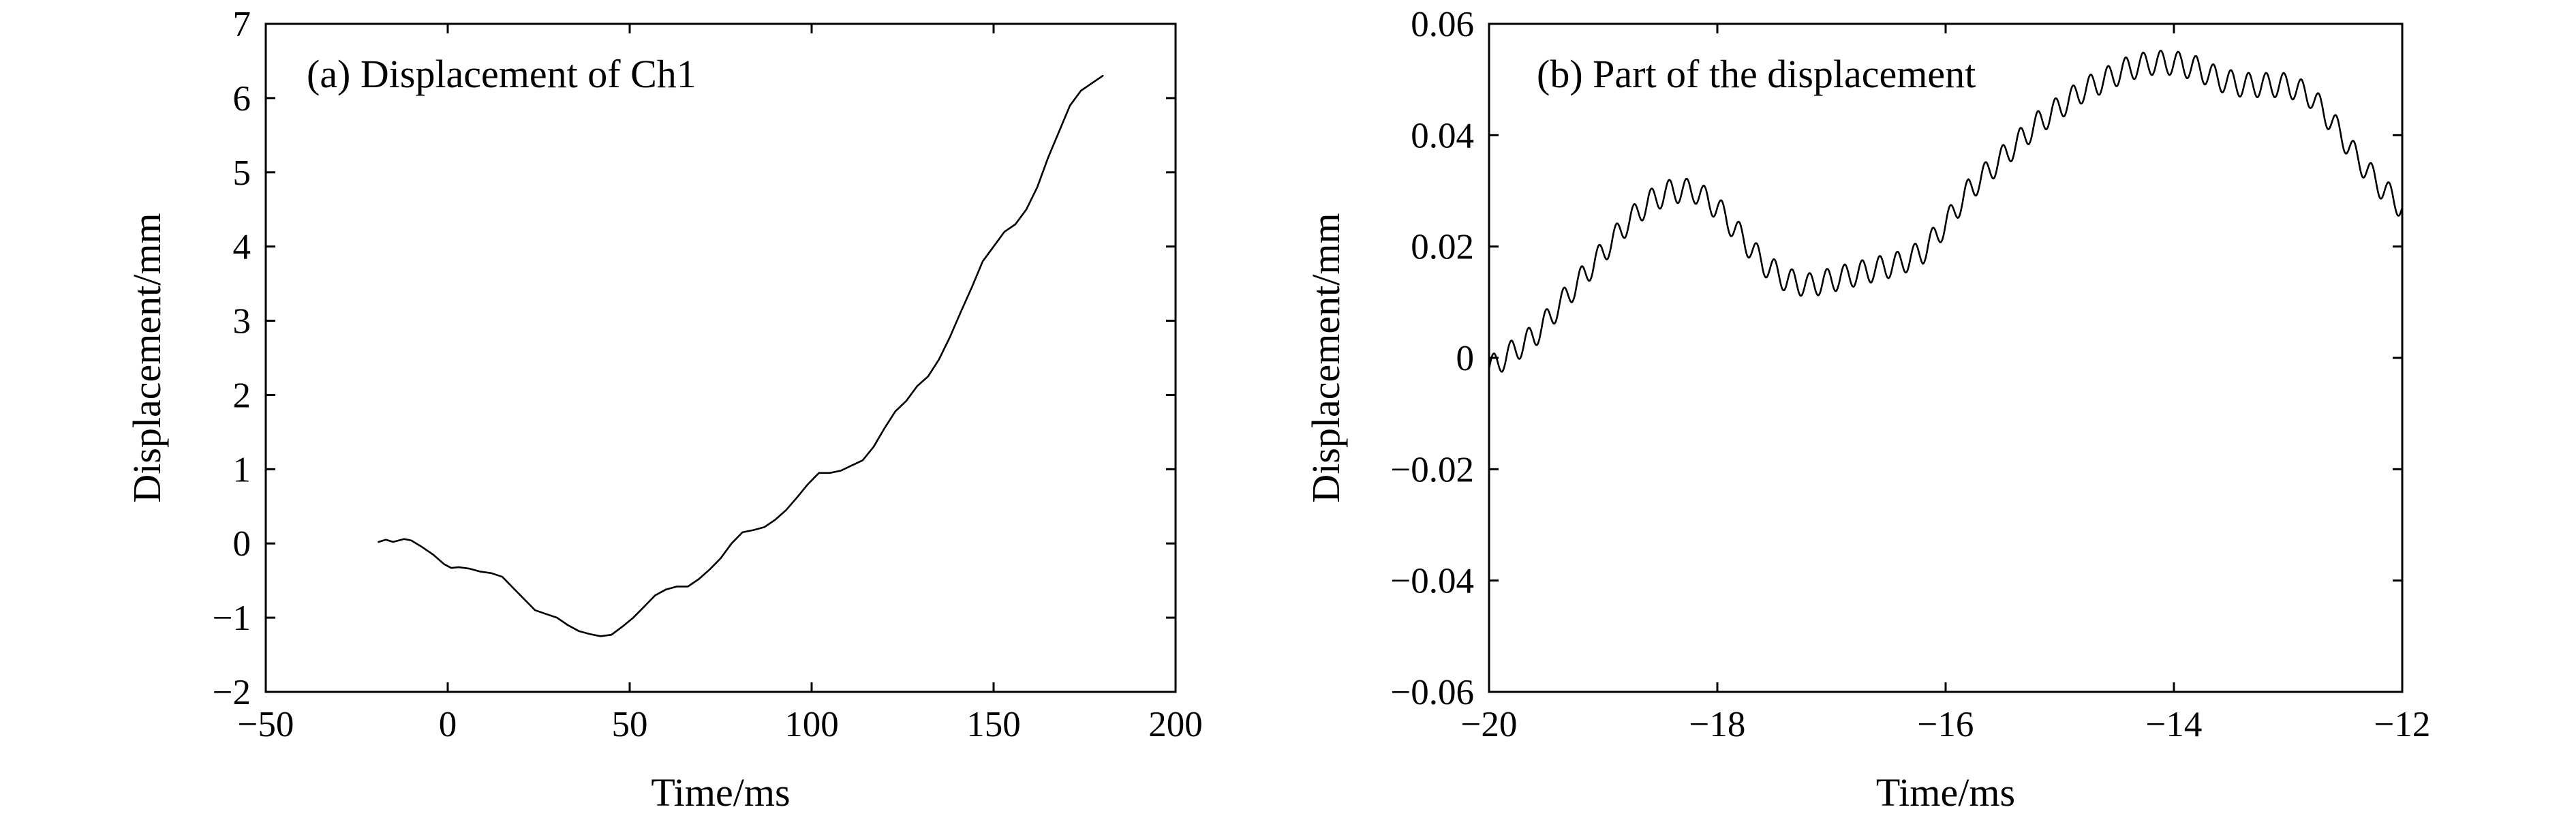  I want to click on x-tick-label: 150, so click(993, 725).